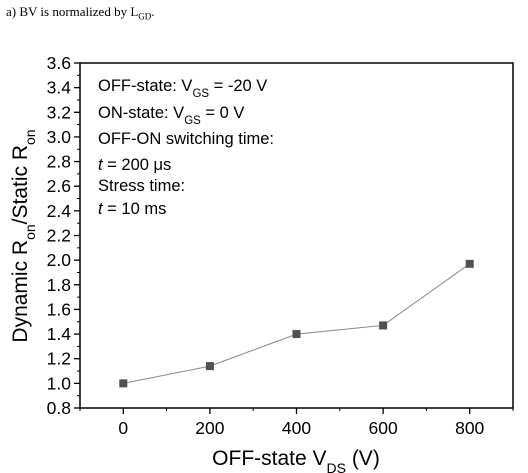 The image size is (528, 473). What do you see at coordinates (123, 428) in the screenshot?
I see `x-tick-label: 0` at bounding box center [123, 428].